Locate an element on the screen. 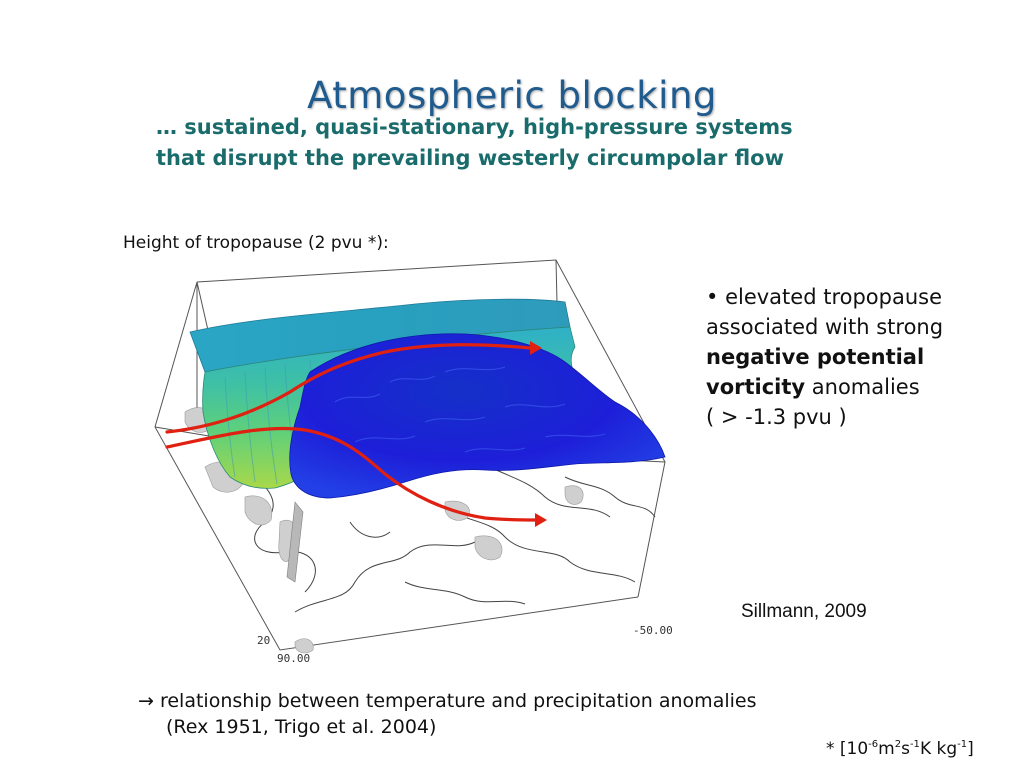 The image size is (1024, 768). bullet-line-3: negative potential is located at coordinates (856, 357).